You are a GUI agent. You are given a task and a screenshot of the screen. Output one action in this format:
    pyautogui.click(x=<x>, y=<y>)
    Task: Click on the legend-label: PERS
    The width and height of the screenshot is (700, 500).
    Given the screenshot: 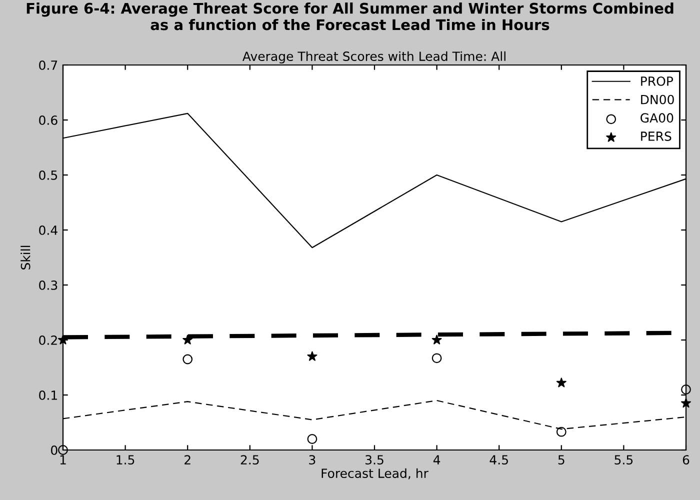 What is the action you would take?
    pyautogui.click(x=656, y=136)
    